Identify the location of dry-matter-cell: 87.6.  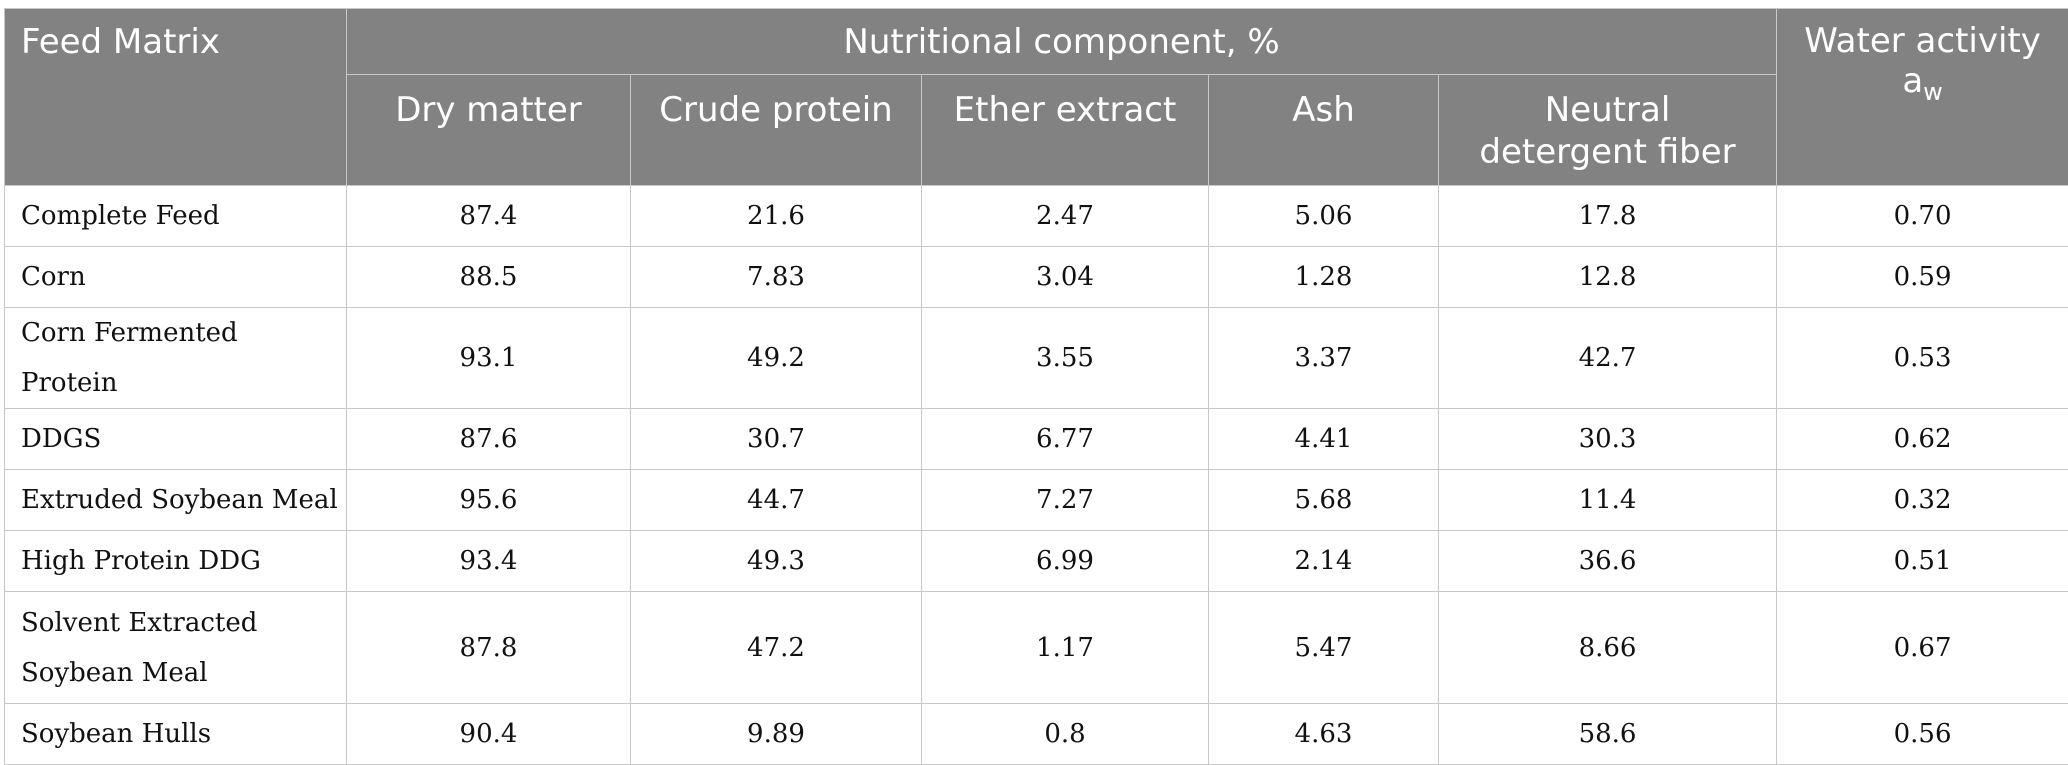
(489, 439).